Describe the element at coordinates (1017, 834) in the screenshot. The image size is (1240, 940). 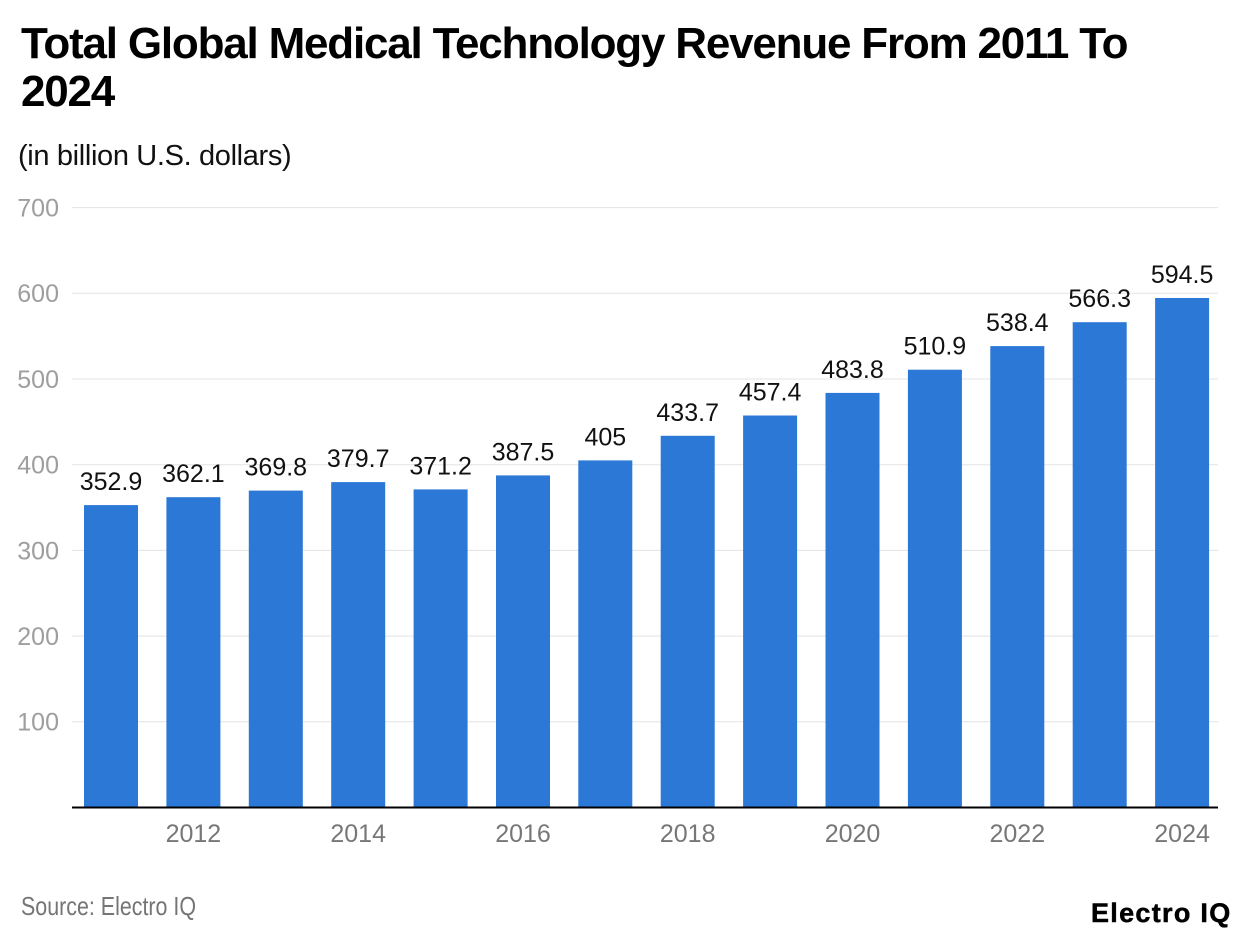
I see `svg-text: 2022` at that location.